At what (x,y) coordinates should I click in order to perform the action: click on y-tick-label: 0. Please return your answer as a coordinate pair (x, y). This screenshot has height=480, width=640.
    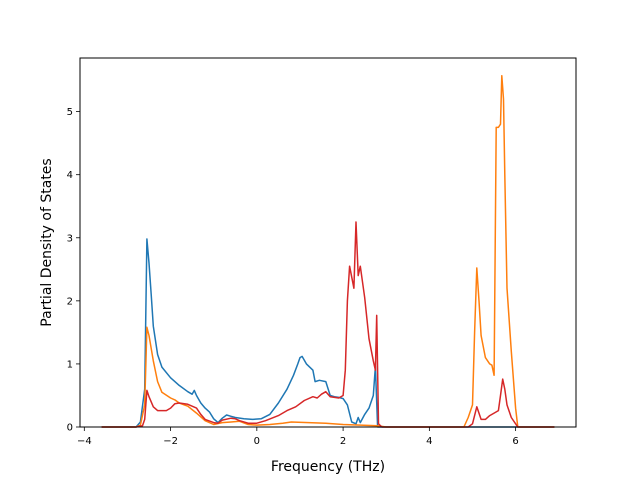
    Looking at the image, I should click on (70, 428).